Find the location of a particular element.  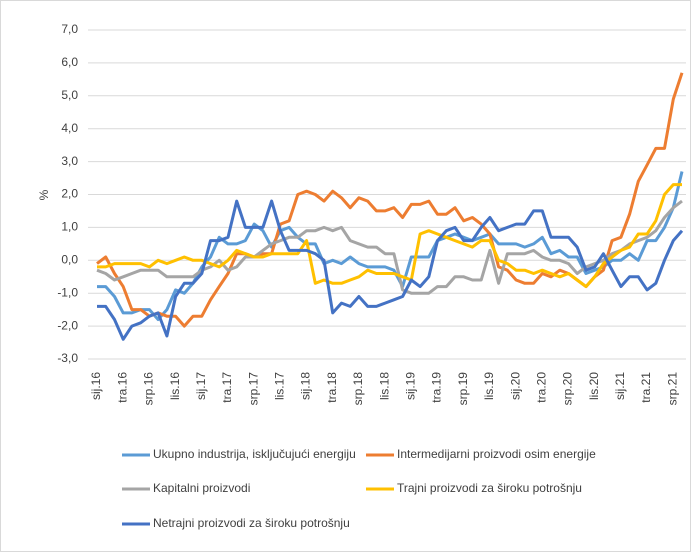

x-tick-label: srp.18 is located at coordinates (358, 389).